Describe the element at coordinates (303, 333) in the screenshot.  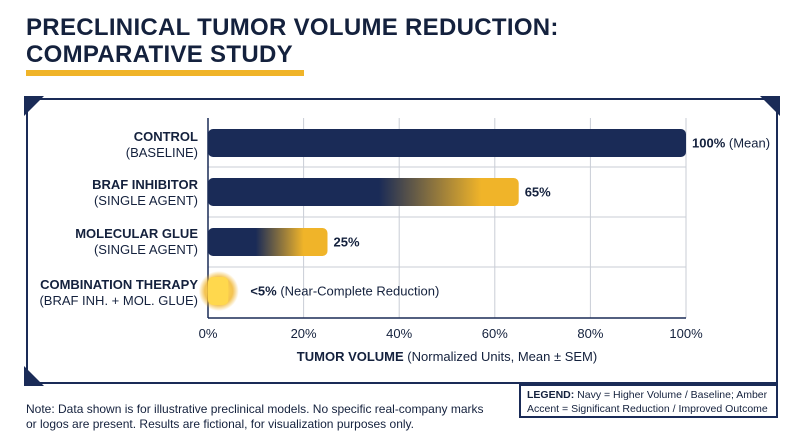
I see `x-tick-label: 20%` at that location.